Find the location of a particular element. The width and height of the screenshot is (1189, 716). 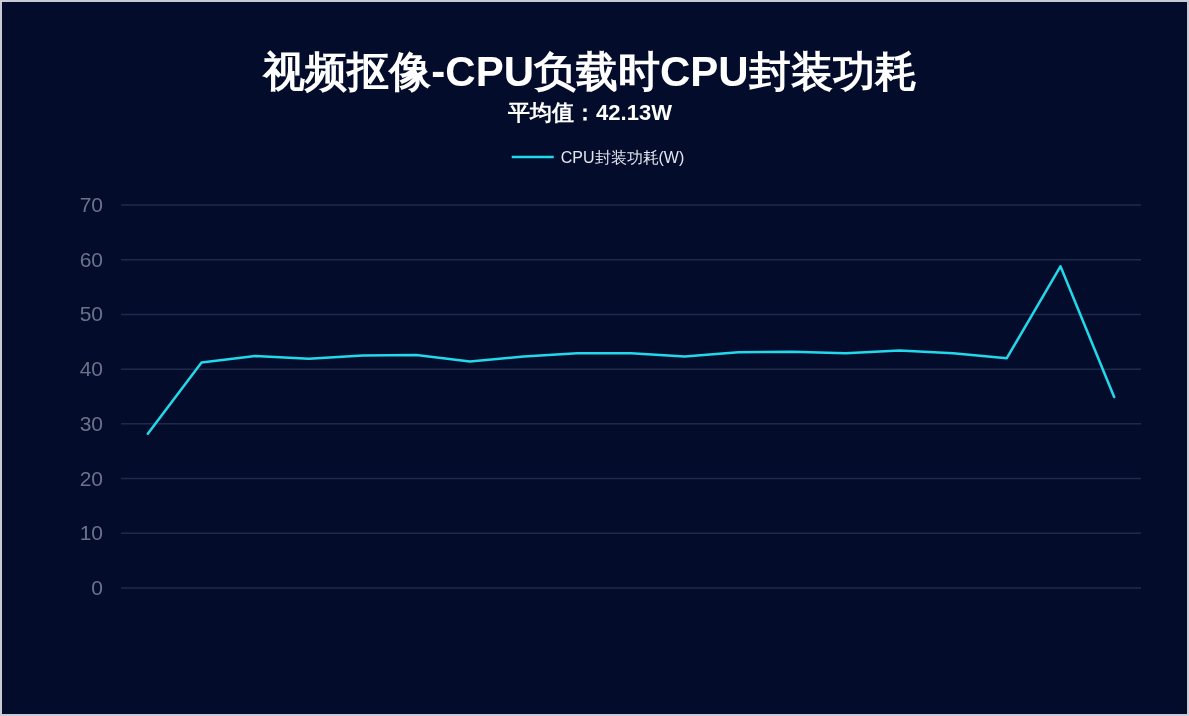

legend-label: CPU封装功耗(W) is located at coordinates (622, 157).